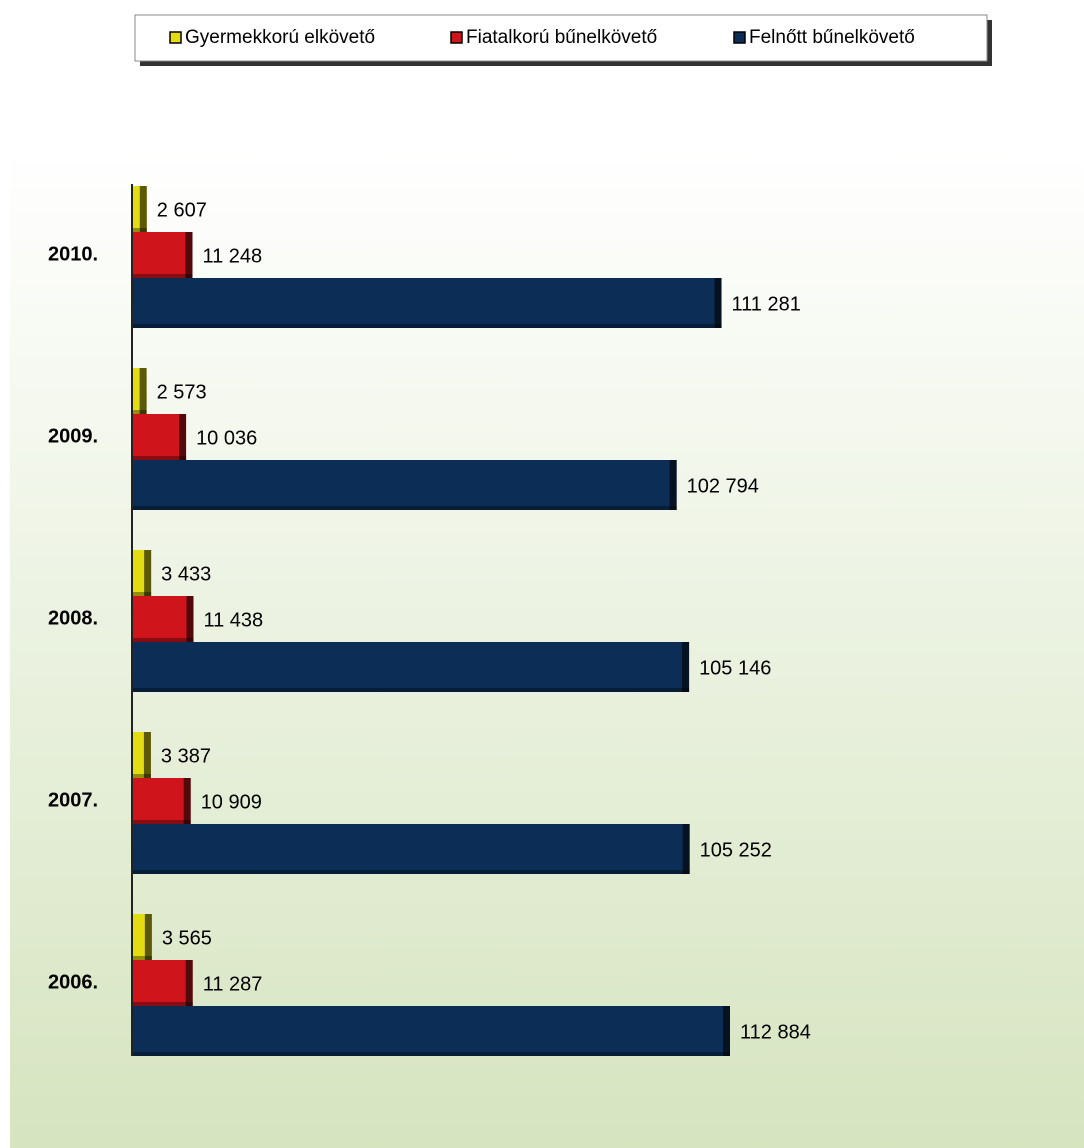 The width and height of the screenshot is (1084, 1148). Describe the element at coordinates (832, 37) in the screenshot. I see `legend-label: Felnőtt bűnelkövető` at that location.